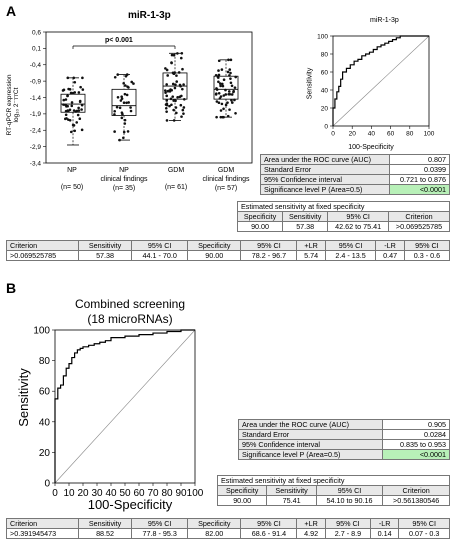 The width and height of the screenshot is (456, 550). What do you see at coordinates (36, 65) in the screenshot?
I see `y-tick-label: -0,4` at bounding box center [36, 65].